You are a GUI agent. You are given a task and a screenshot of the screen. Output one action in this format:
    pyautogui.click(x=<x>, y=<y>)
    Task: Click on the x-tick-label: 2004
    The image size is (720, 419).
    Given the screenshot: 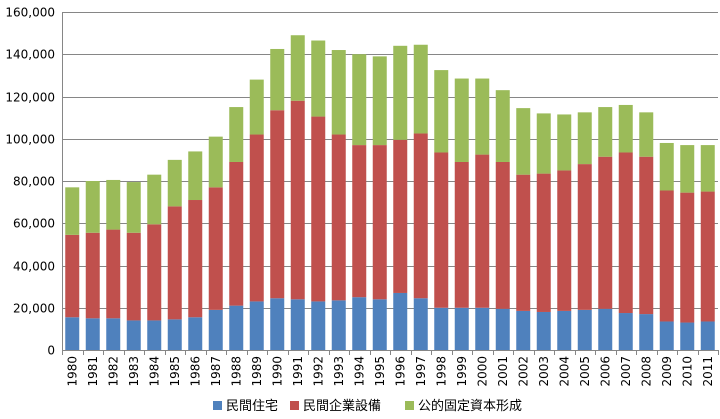 What is the action you would take?
    pyautogui.click(x=564, y=371)
    